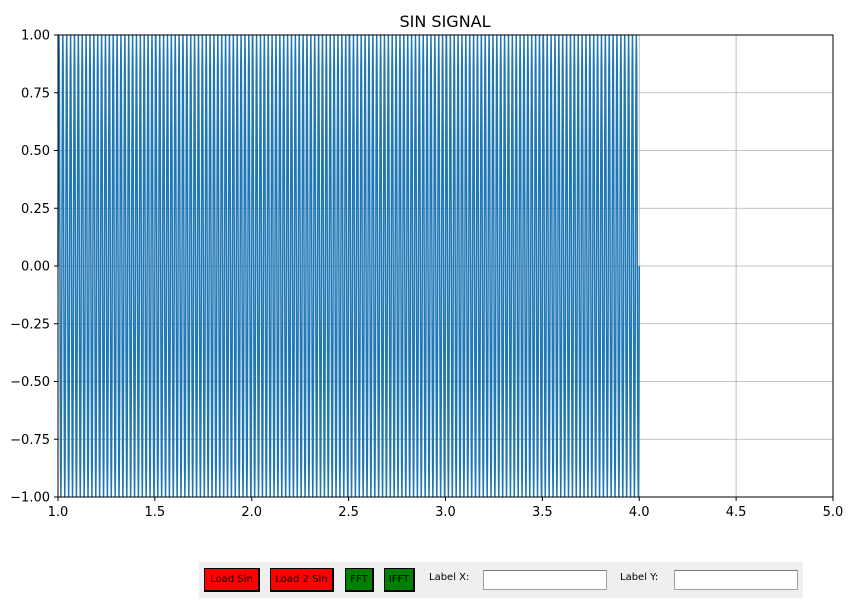  What do you see at coordinates (30, 324) in the screenshot?
I see `y-tick-label: −0.25` at bounding box center [30, 324].